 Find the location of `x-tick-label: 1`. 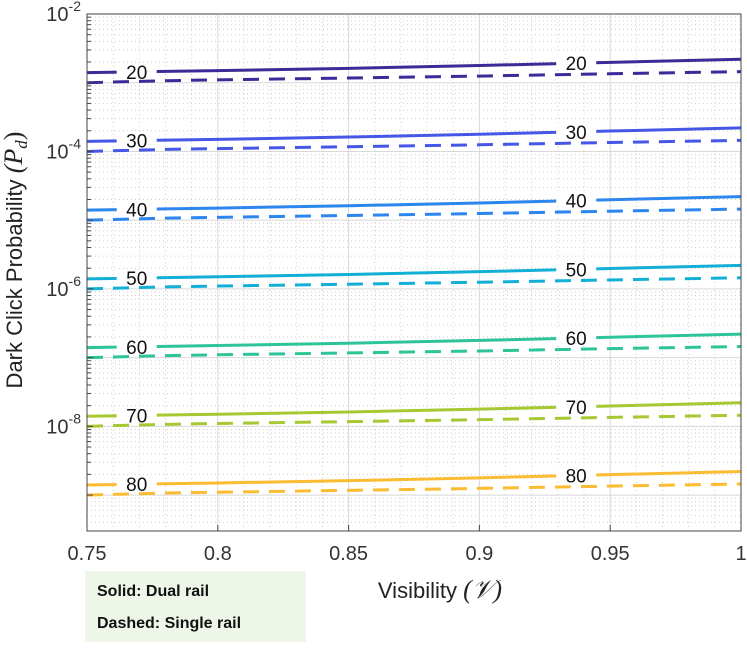

x-tick-label: 1 is located at coordinates (740, 554).